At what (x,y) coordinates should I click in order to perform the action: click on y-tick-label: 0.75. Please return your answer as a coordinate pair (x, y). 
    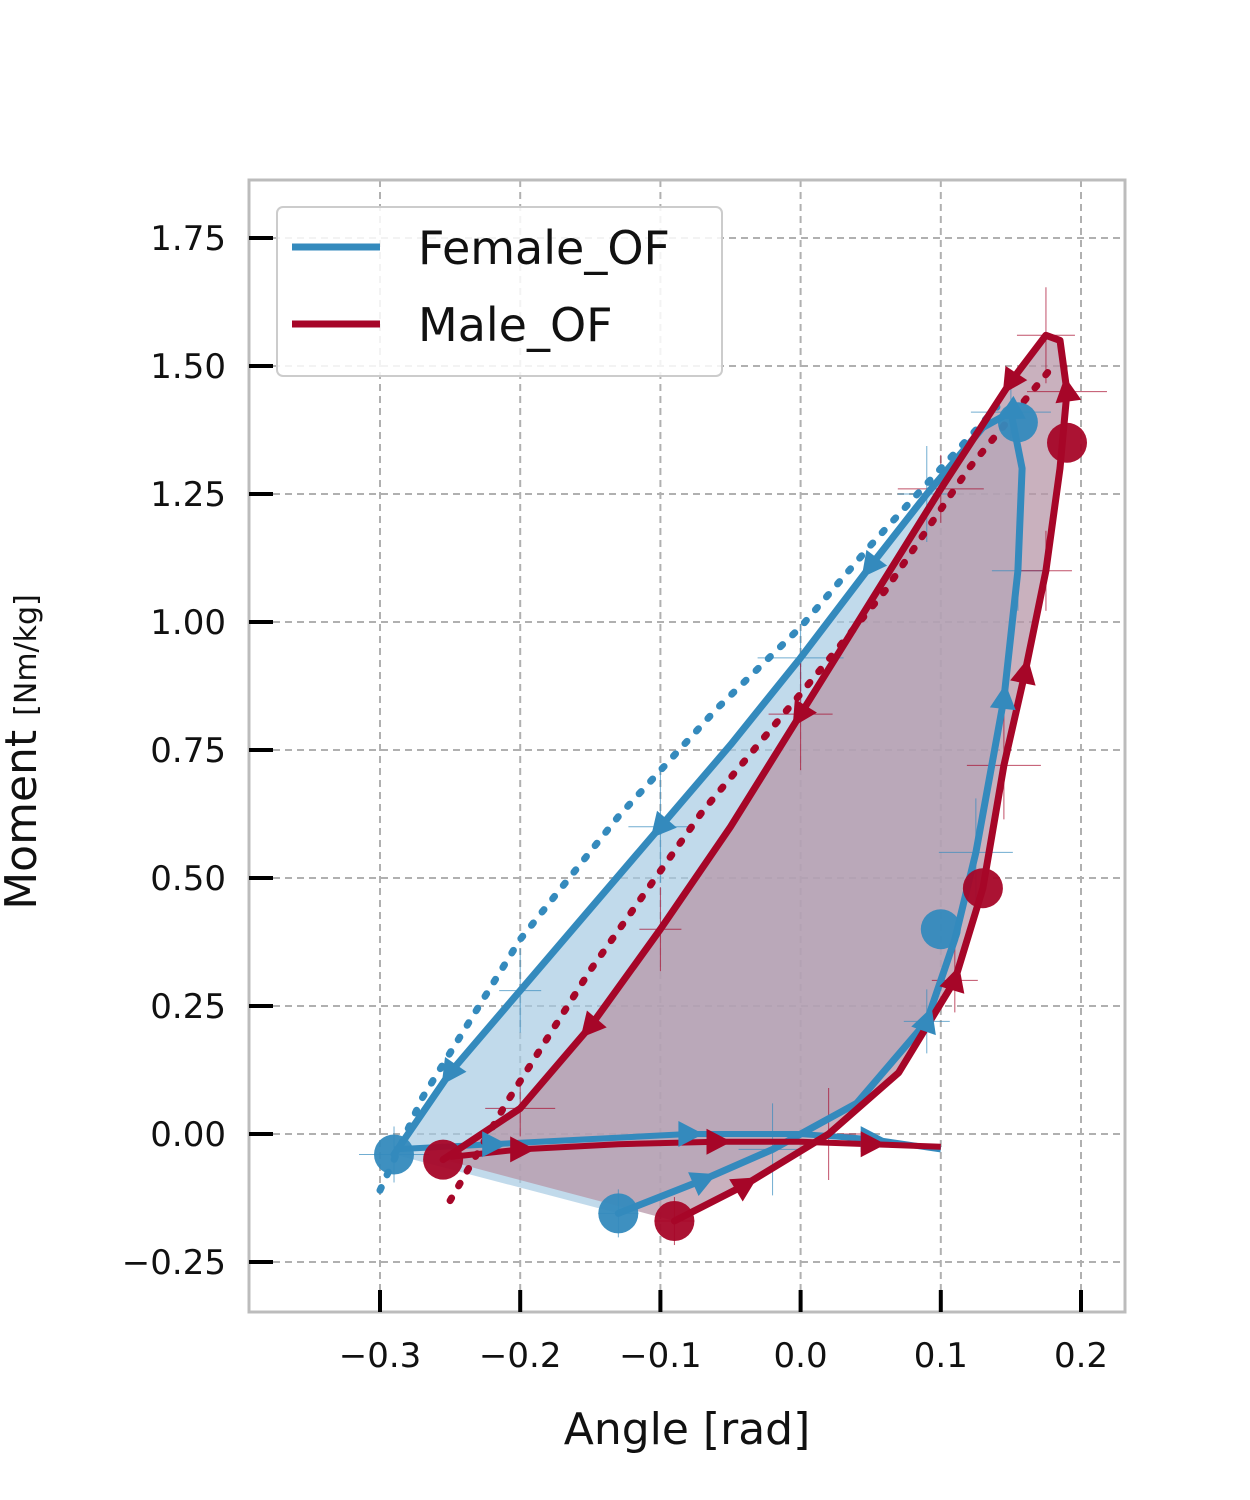
    Looking at the image, I should click on (188, 751).